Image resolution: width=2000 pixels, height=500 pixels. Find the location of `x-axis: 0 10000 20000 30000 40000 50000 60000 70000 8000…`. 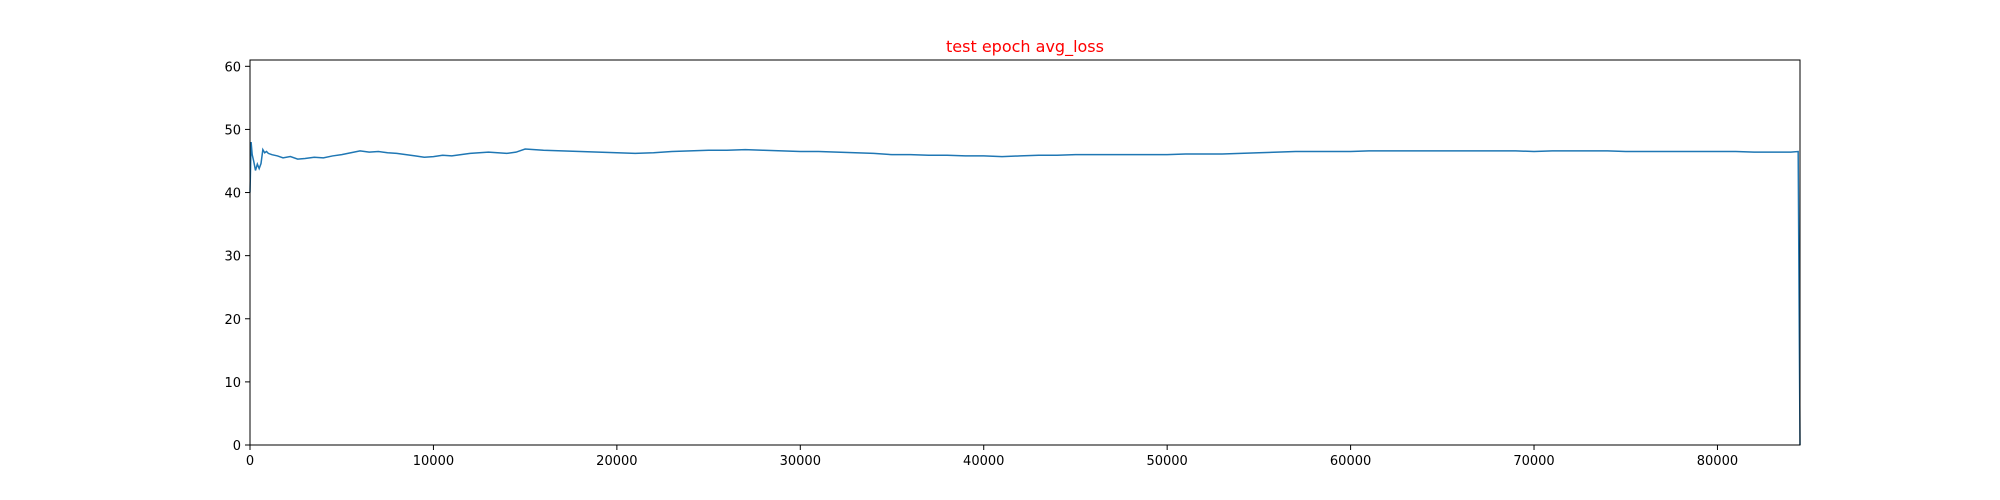

x-axis: 0 10000 20000 30000 40000 50000 60000 70000 8000… is located at coordinates (992, 457).